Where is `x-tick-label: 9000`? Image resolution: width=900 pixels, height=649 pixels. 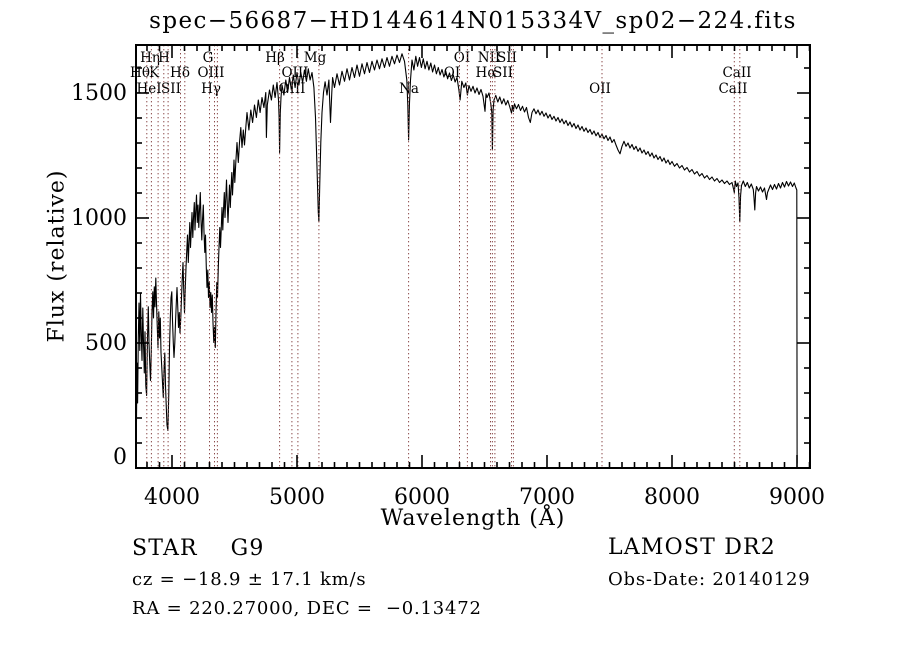
x-tick-label: 9000 is located at coordinates (797, 497).